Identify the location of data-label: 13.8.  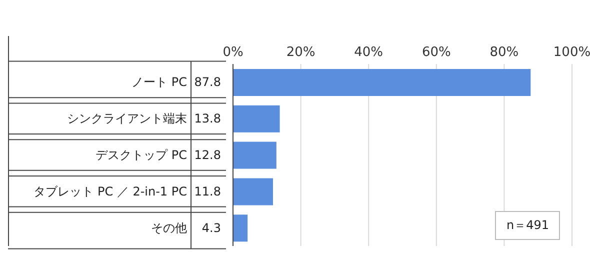
(207, 119).